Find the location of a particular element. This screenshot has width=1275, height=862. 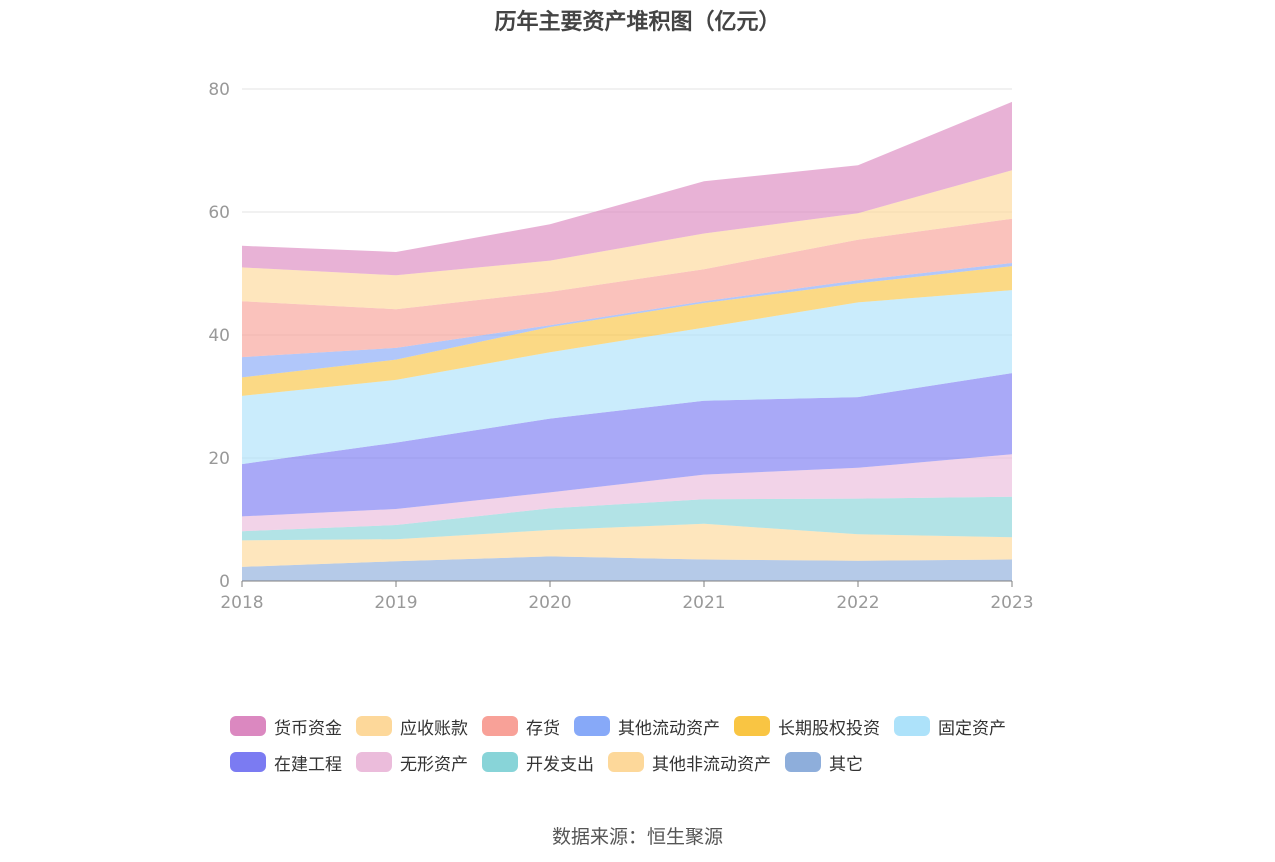

legend-row: 货币资金 应收账款 存货 其他流动资产 长期股权投资 固定资产 is located at coordinates (660, 726).